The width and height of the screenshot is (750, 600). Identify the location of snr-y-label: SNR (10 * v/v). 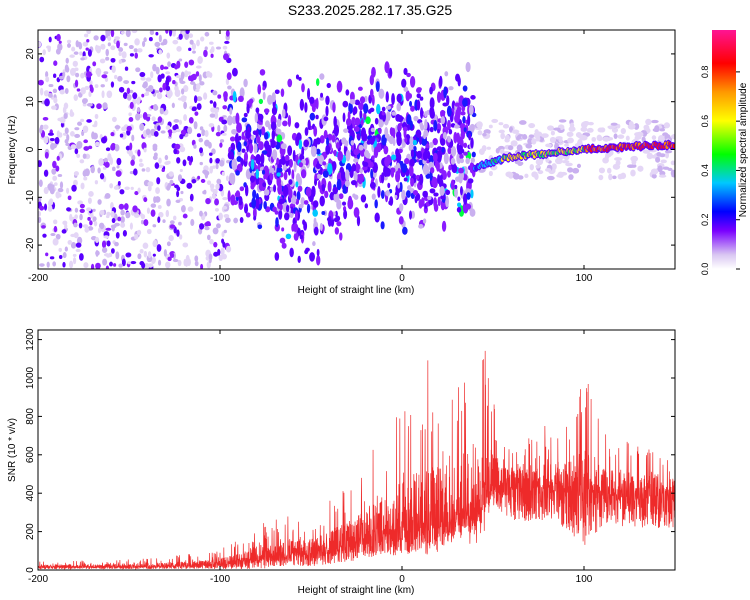
(12, 450).